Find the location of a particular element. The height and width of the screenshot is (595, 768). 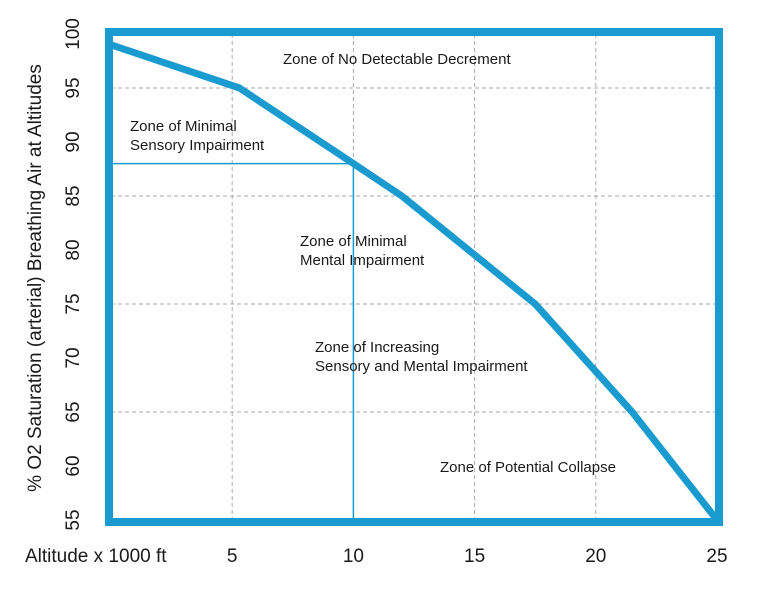

x-tick-label: 15 is located at coordinates (474, 556).